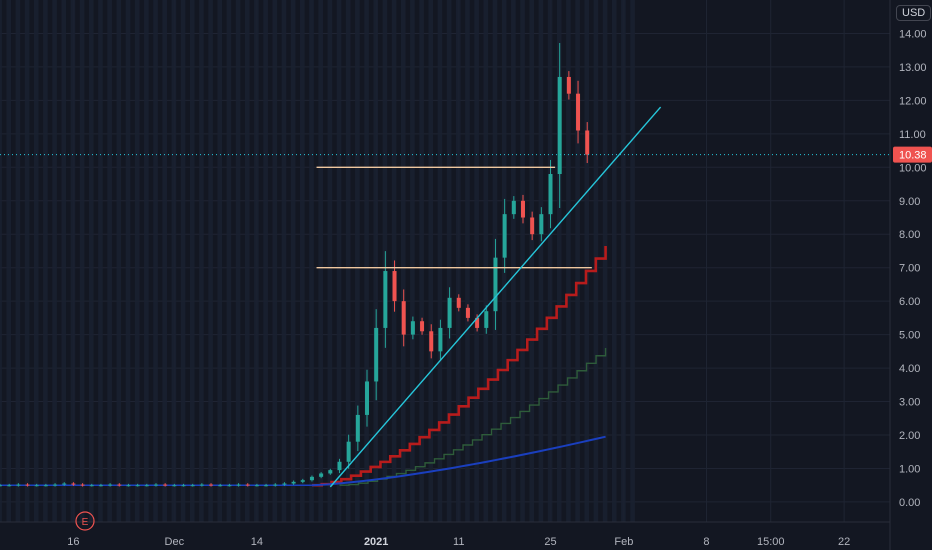 This screenshot has height=550, width=932. What do you see at coordinates (257, 542) in the screenshot?
I see `time-tick-label: 14` at bounding box center [257, 542].